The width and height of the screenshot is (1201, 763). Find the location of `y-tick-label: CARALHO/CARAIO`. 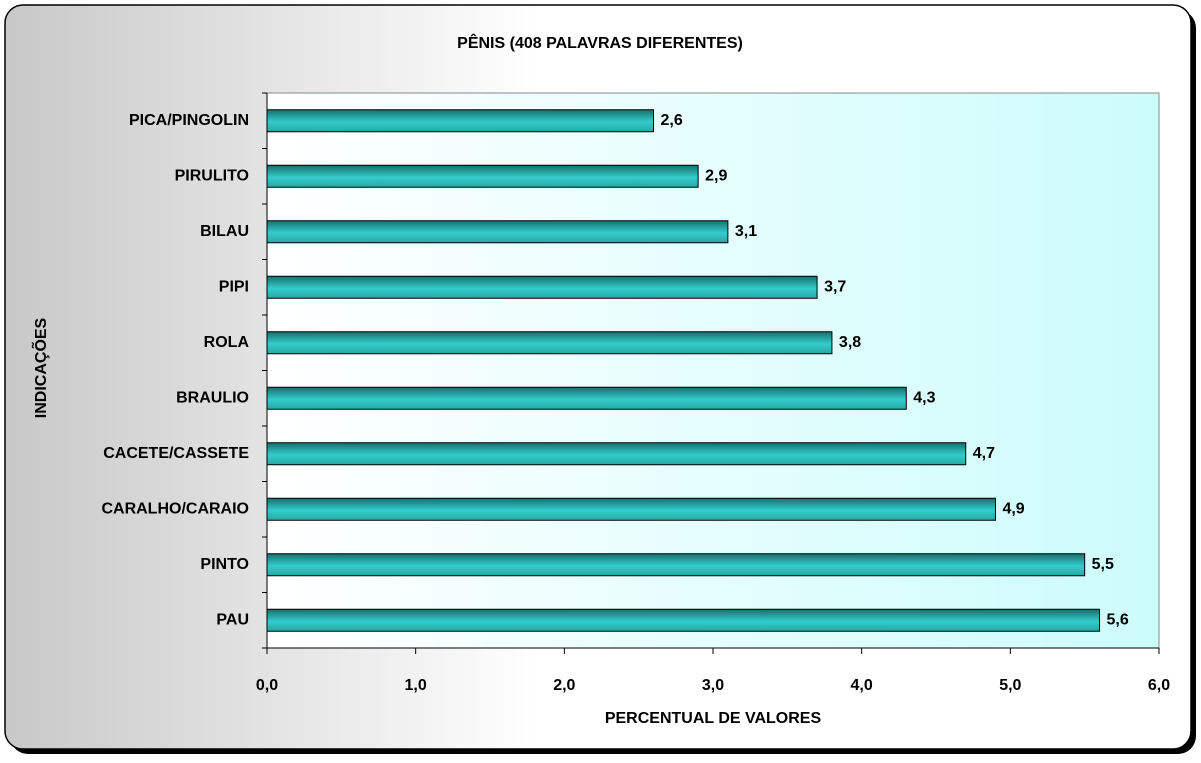

y-tick-label: CARALHO/CARAIO is located at coordinates (175, 508).